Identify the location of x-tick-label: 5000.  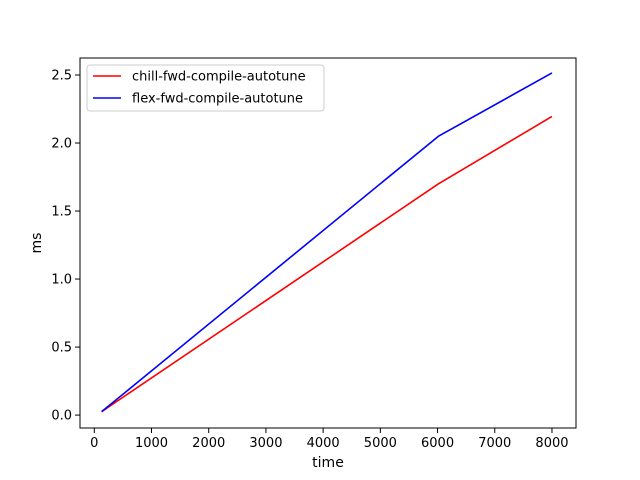
(380, 443).